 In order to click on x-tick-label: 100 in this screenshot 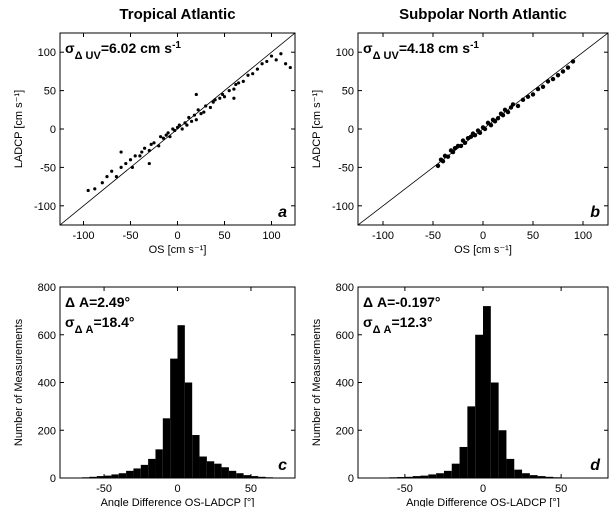, I will do `click(271, 236)`.